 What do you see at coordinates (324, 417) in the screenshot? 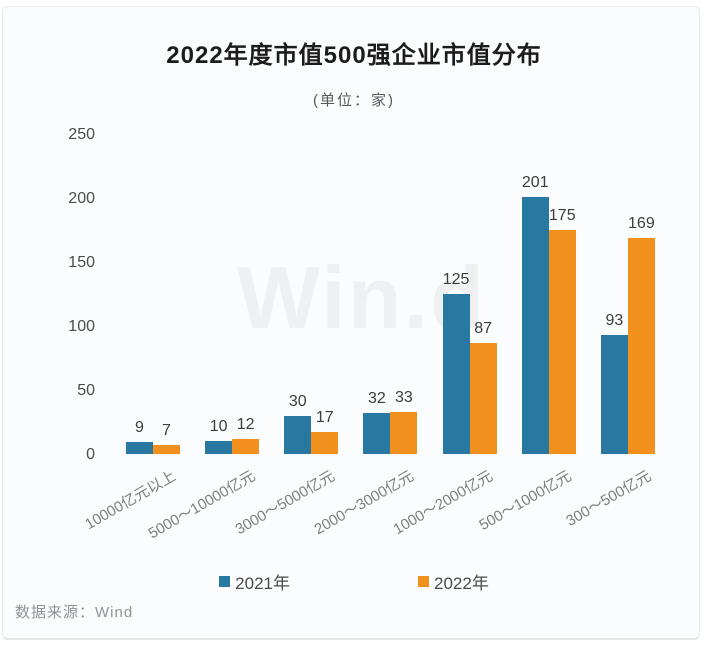
I see `bar-value-label: 17` at bounding box center [324, 417].